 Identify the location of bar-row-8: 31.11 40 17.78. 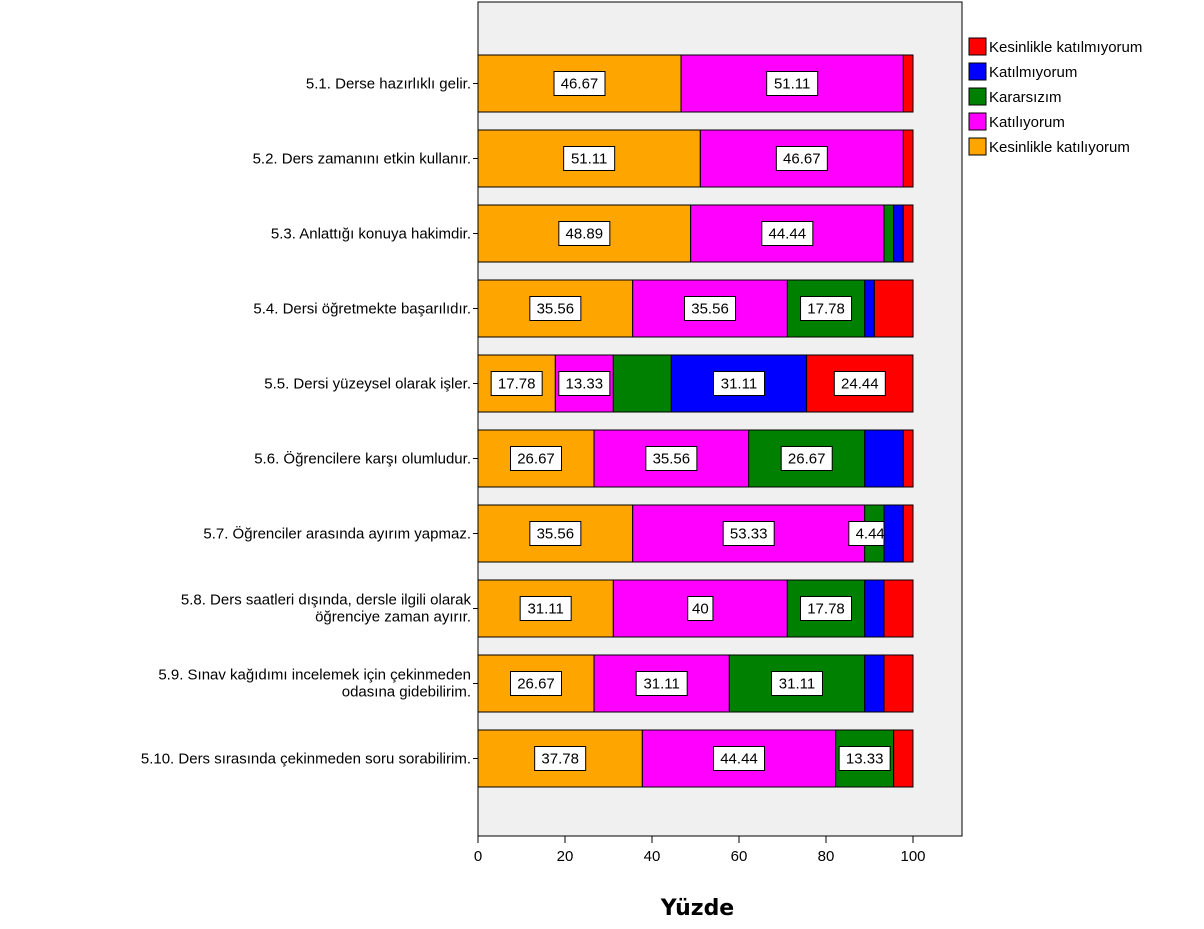
(695, 608).